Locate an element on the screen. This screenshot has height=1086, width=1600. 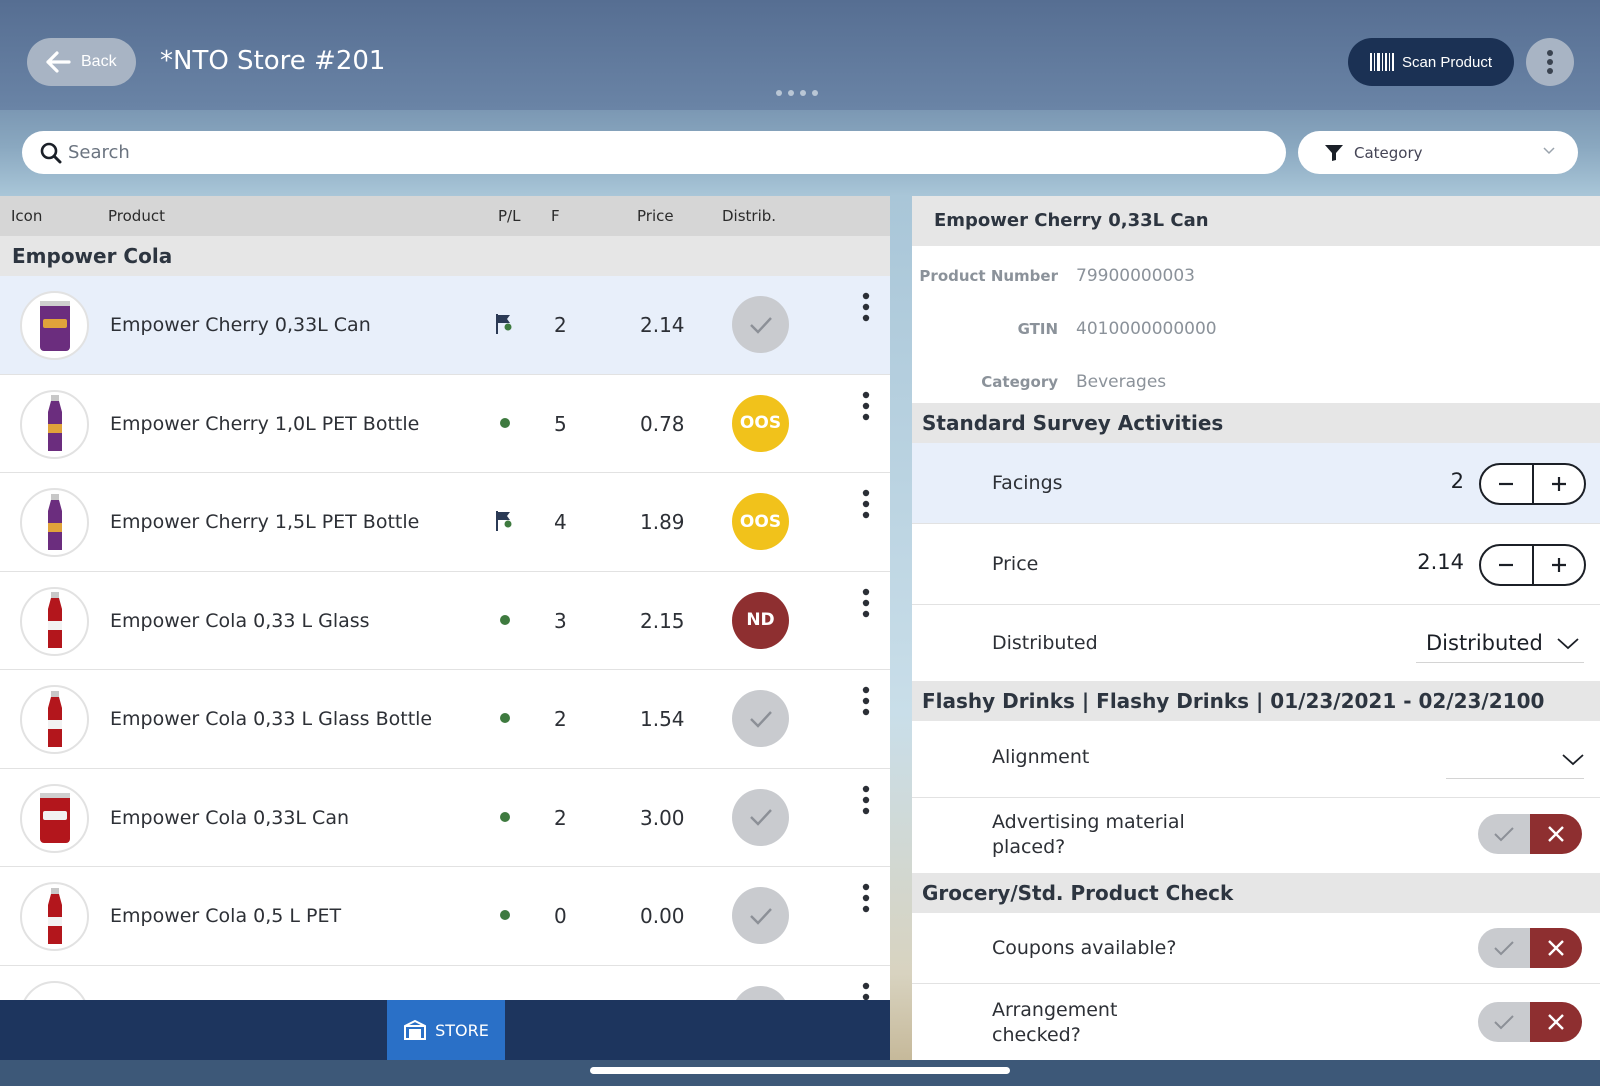
product-price: 3.00 is located at coordinates (662, 817).